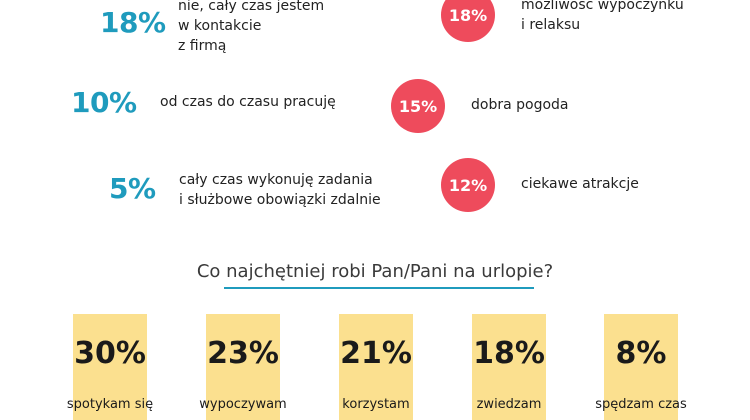 The image size is (750, 420). I want to click on activity-bar-value: 23%, so click(243, 353).